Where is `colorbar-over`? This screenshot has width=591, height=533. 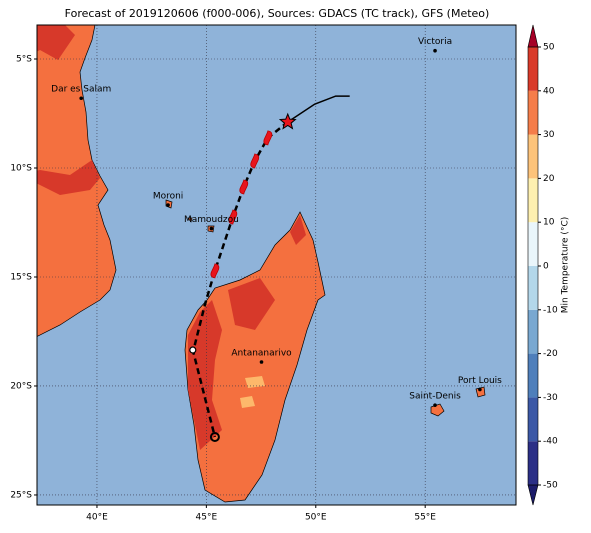 colorbar-over is located at coordinates (533, 36).